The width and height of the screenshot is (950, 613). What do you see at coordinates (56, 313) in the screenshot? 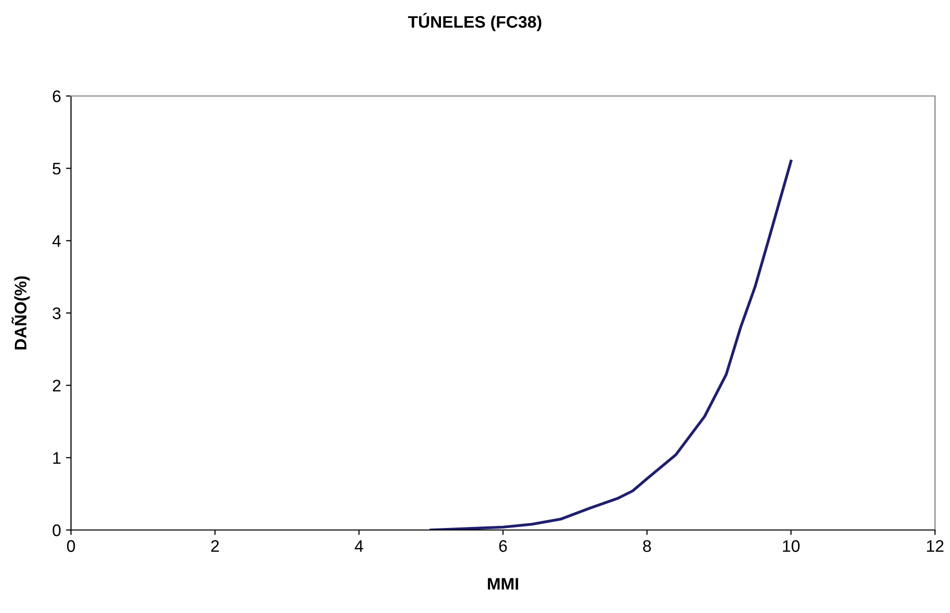
I see `y-tick-label: 3` at bounding box center [56, 313].